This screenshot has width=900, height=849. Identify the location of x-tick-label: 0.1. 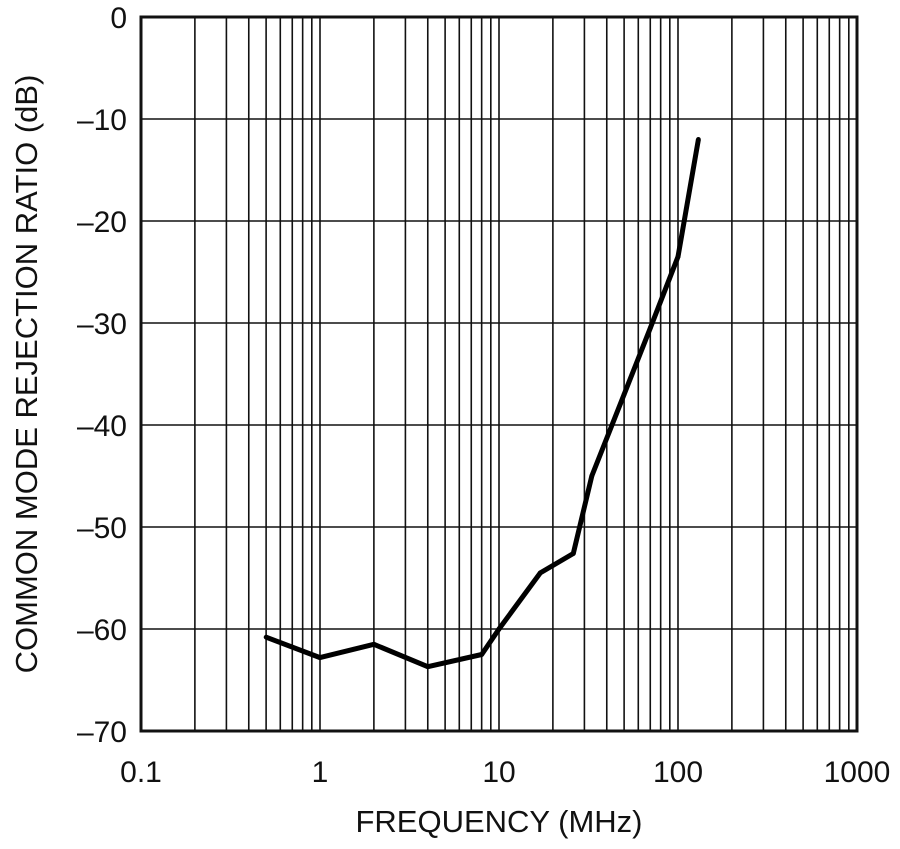
(141, 772).